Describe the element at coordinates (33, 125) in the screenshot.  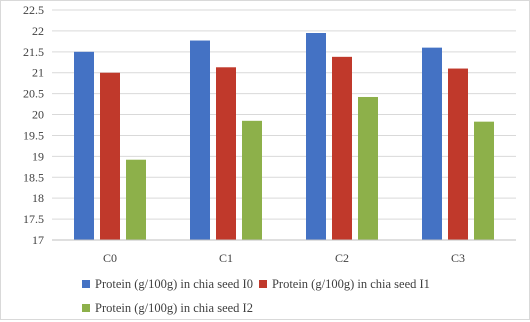
I see `y-axis-tick-labels: 17 17.5 18 18.5 19 19.5 20 20.5 21 21.5 22 22.5` at that location.